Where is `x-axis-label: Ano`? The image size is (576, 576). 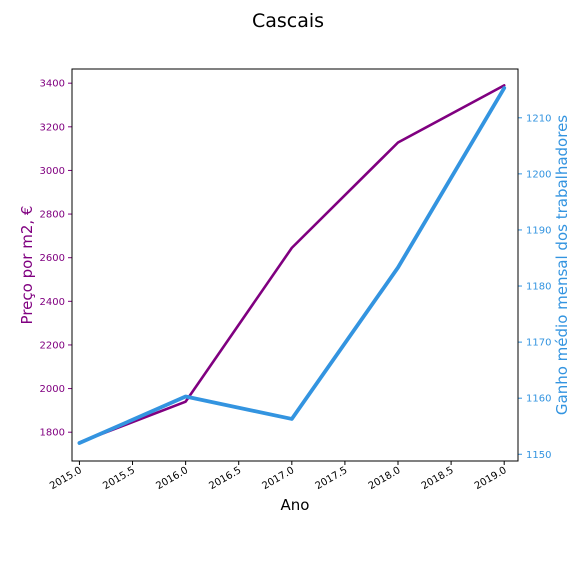 x-axis-label: Ano is located at coordinates (295, 505).